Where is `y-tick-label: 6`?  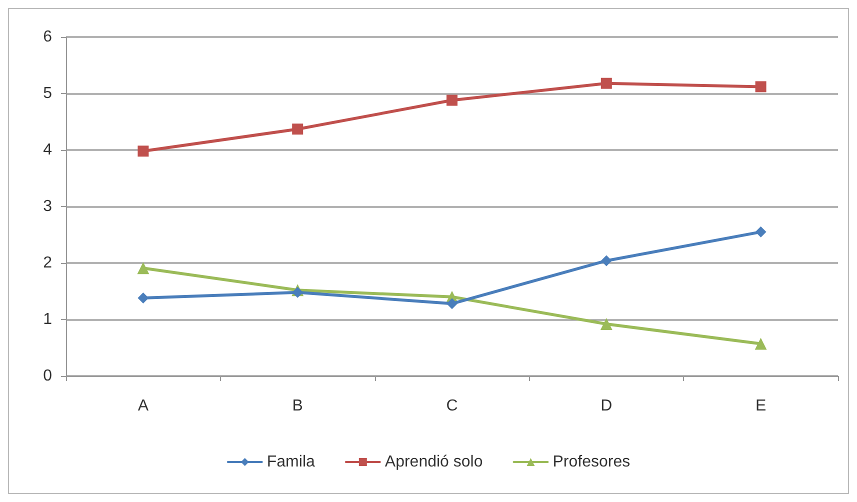
y-tick-label: 6 is located at coordinates (47, 37).